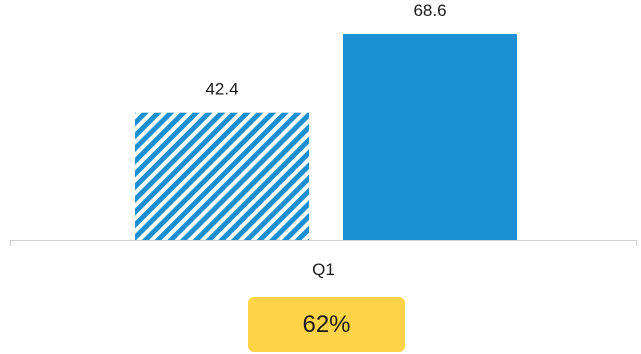 This screenshot has width=641, height=354. I want to click on bar-value-label-2: 68.6, so click(429, 10).